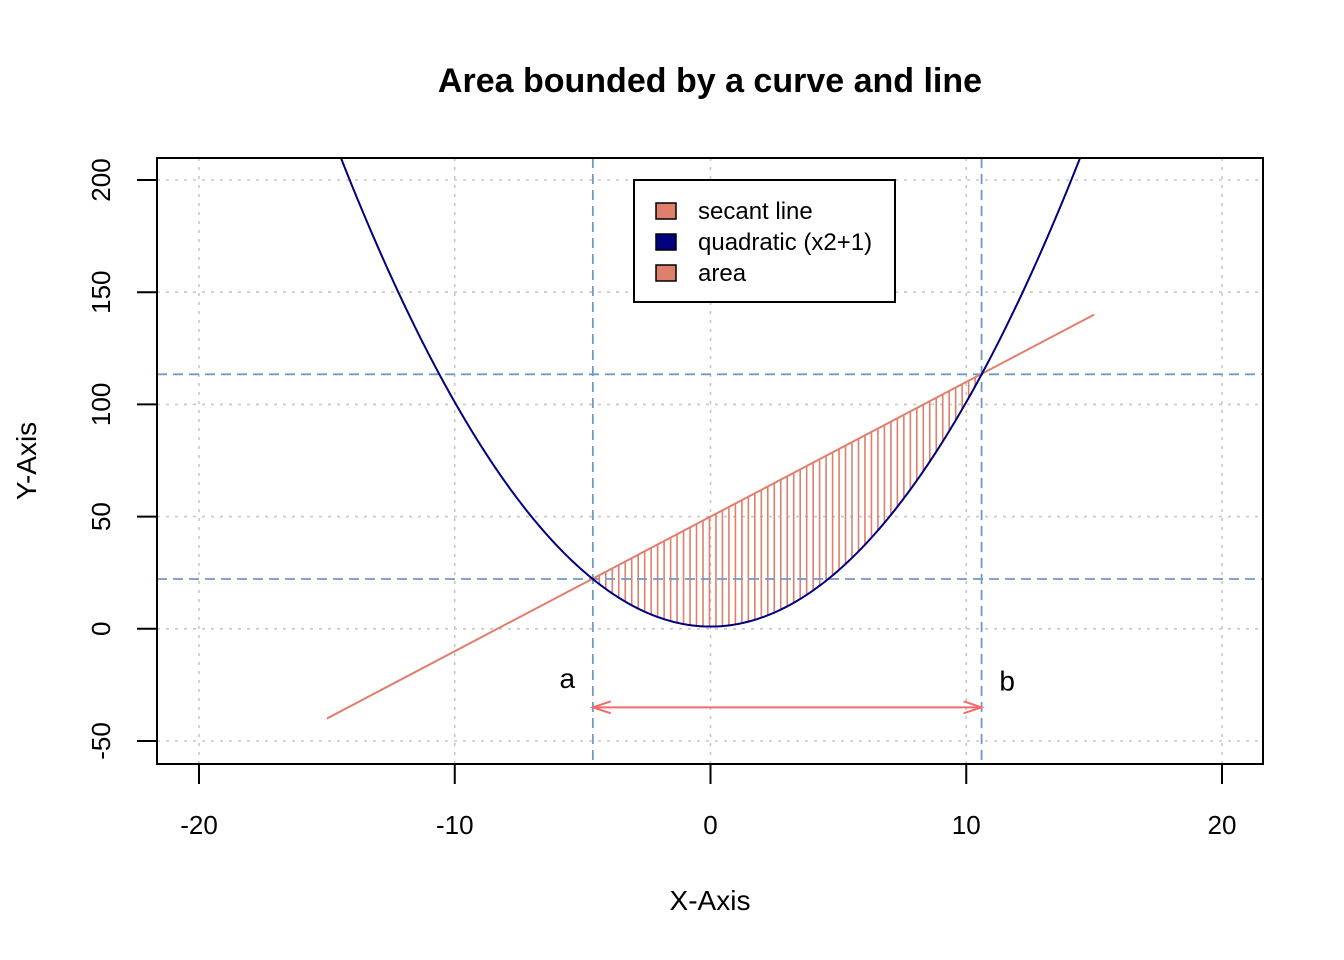  Describe the element at coordinates (567, 678) in the screenshot. I see `annotation-a: a` at that location.